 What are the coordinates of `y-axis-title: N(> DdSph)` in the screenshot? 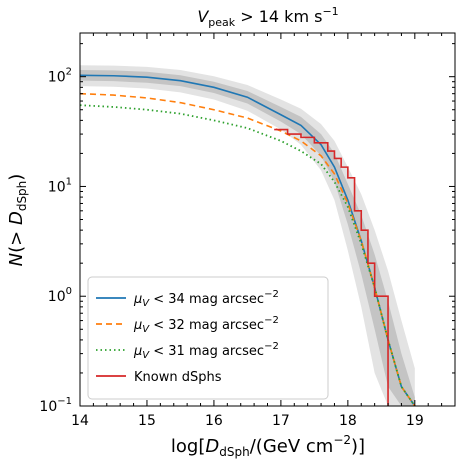 It's located at (17, 220).